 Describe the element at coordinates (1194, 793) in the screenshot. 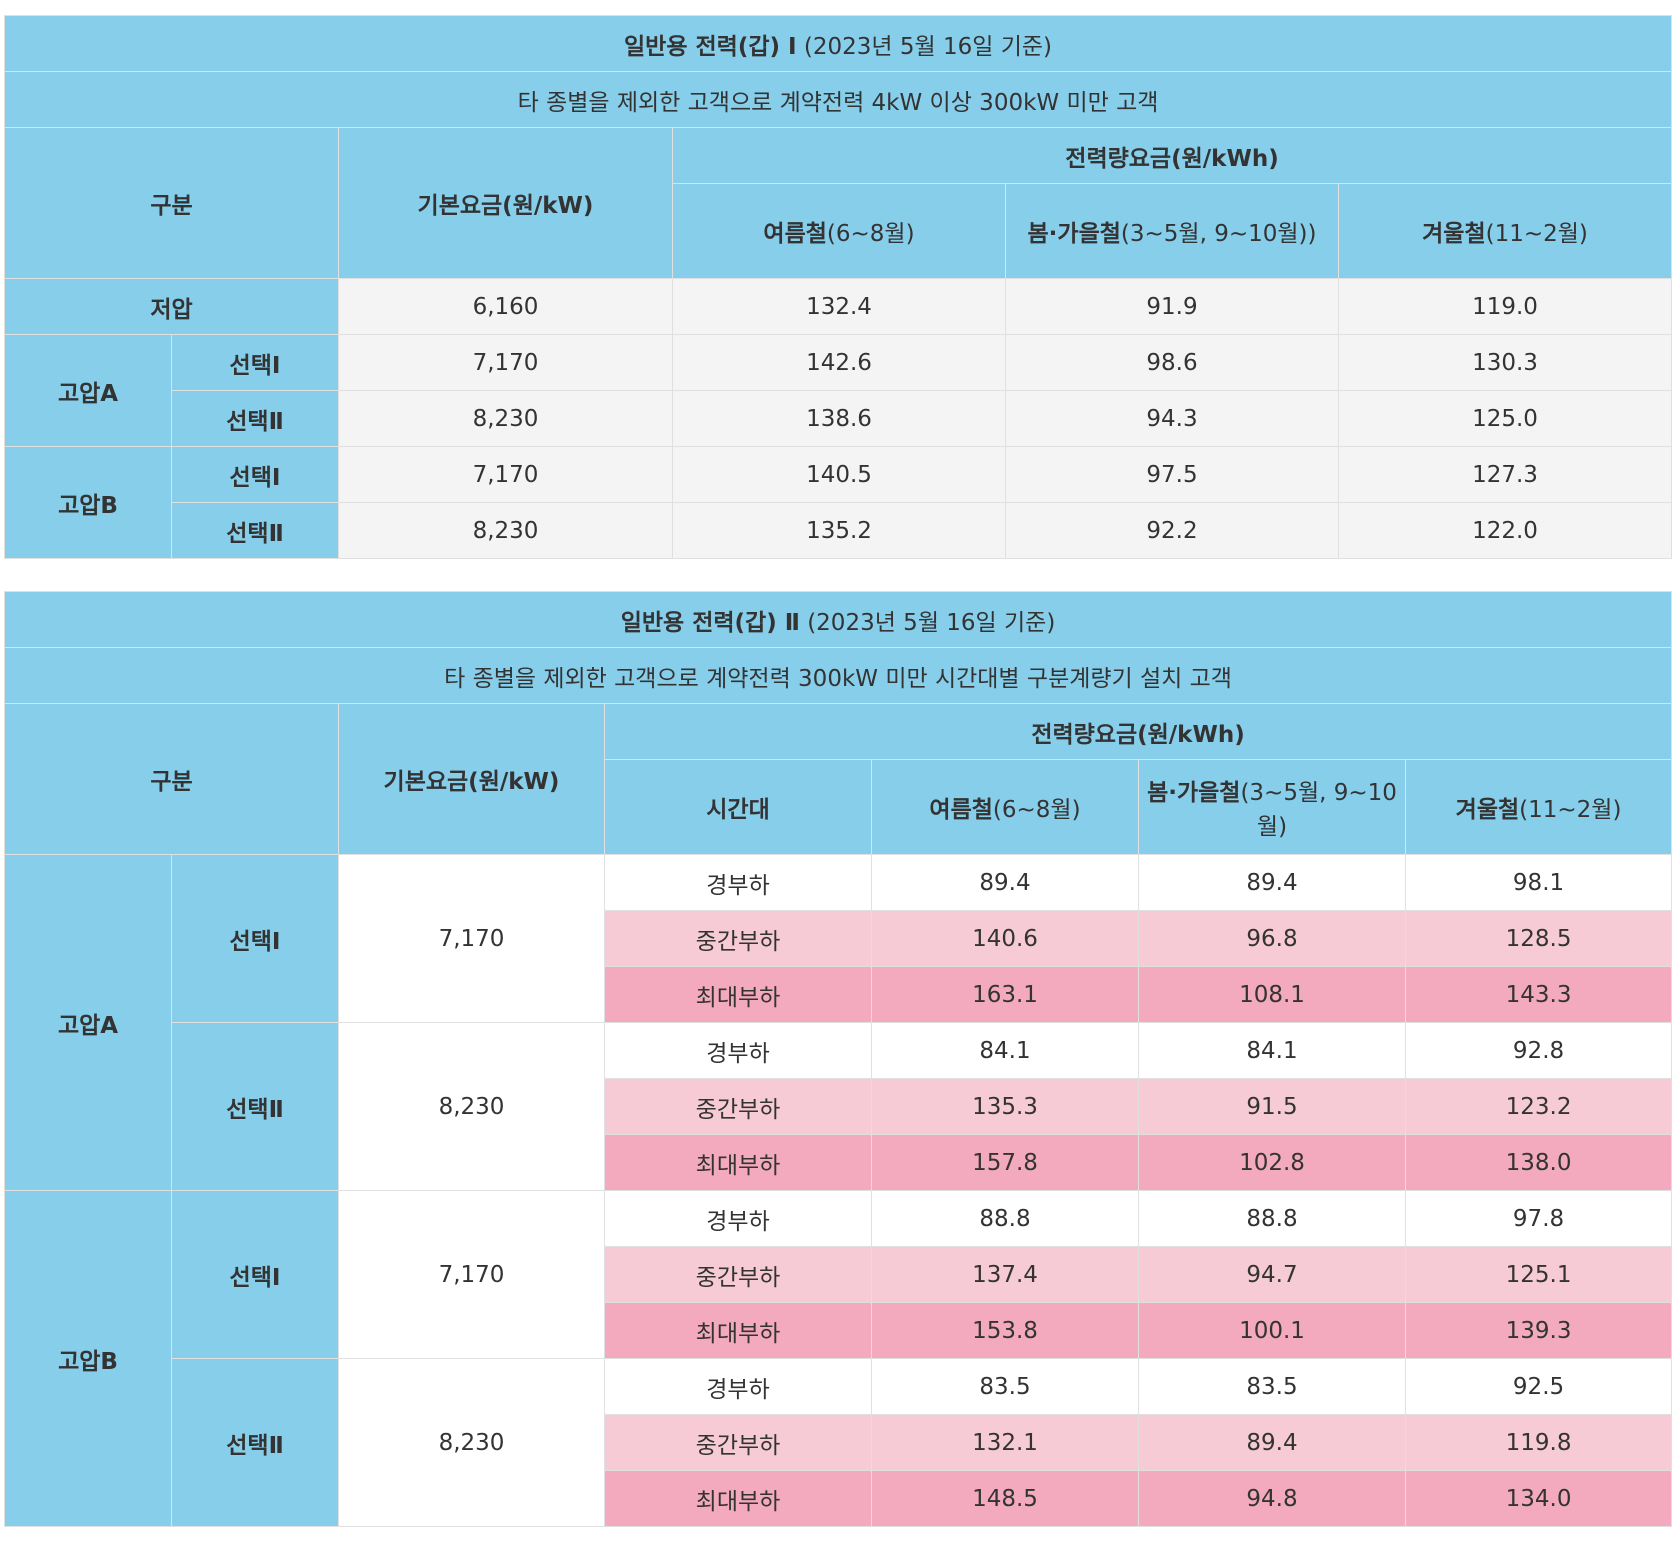

I see `header-spring-fall-label: 봄·가을철` at that location.